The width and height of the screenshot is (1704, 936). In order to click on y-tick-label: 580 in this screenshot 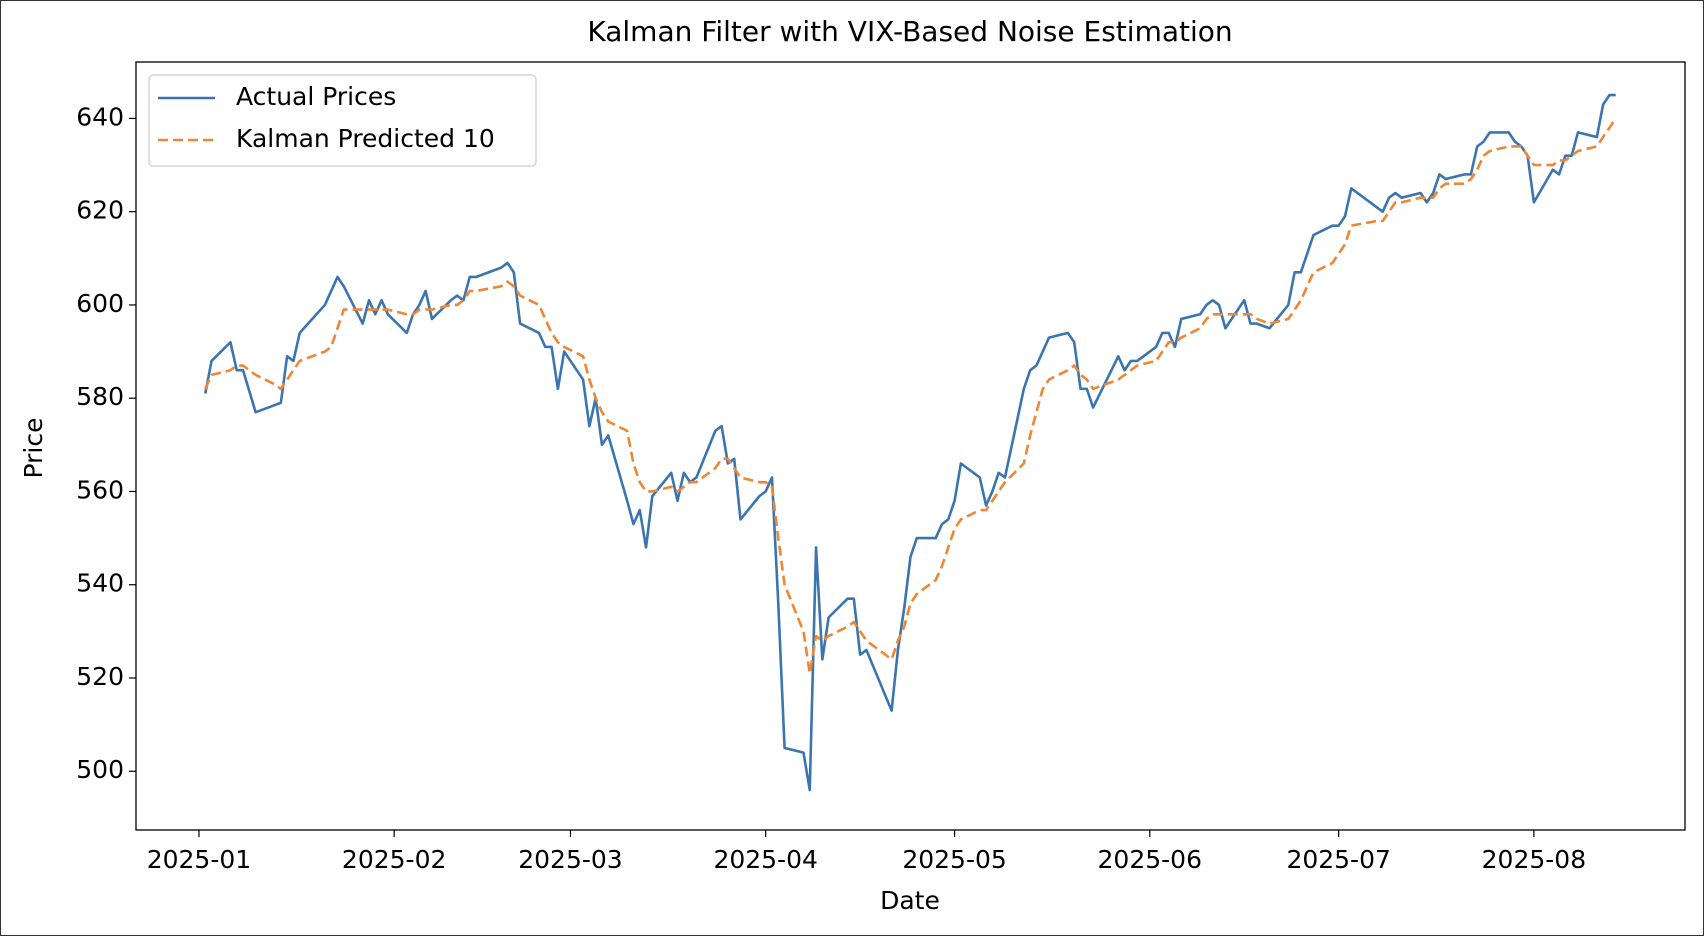, I will do `click(100, 396)`.